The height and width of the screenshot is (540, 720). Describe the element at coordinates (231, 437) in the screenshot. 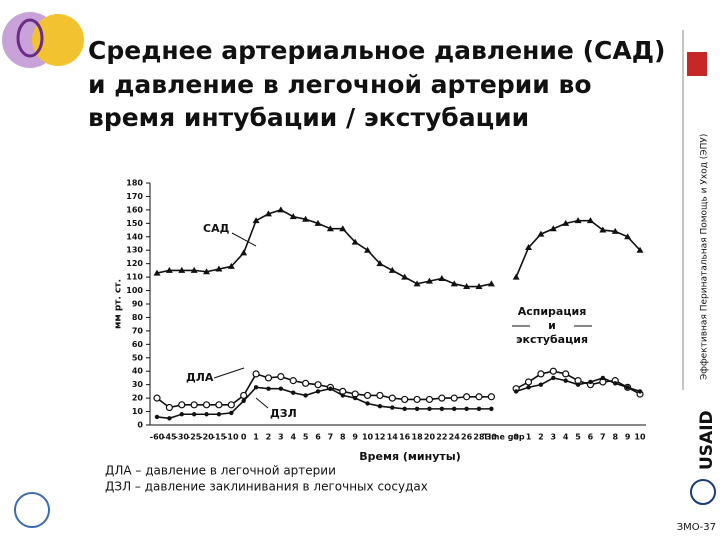

I see `x-tick-label: -10` at that location.